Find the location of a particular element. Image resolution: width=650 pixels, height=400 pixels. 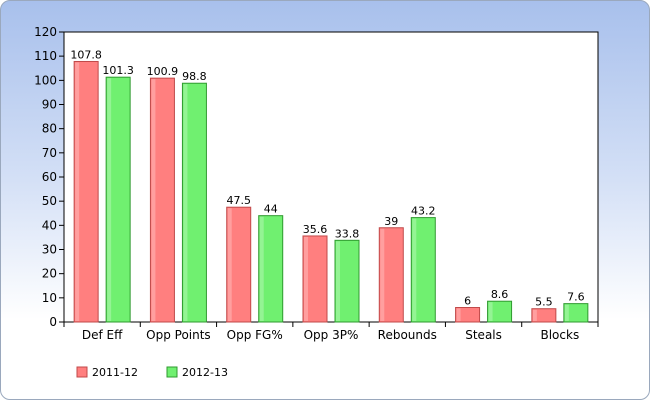

y-tick-label: 40 is located at coordinates (49, 225).